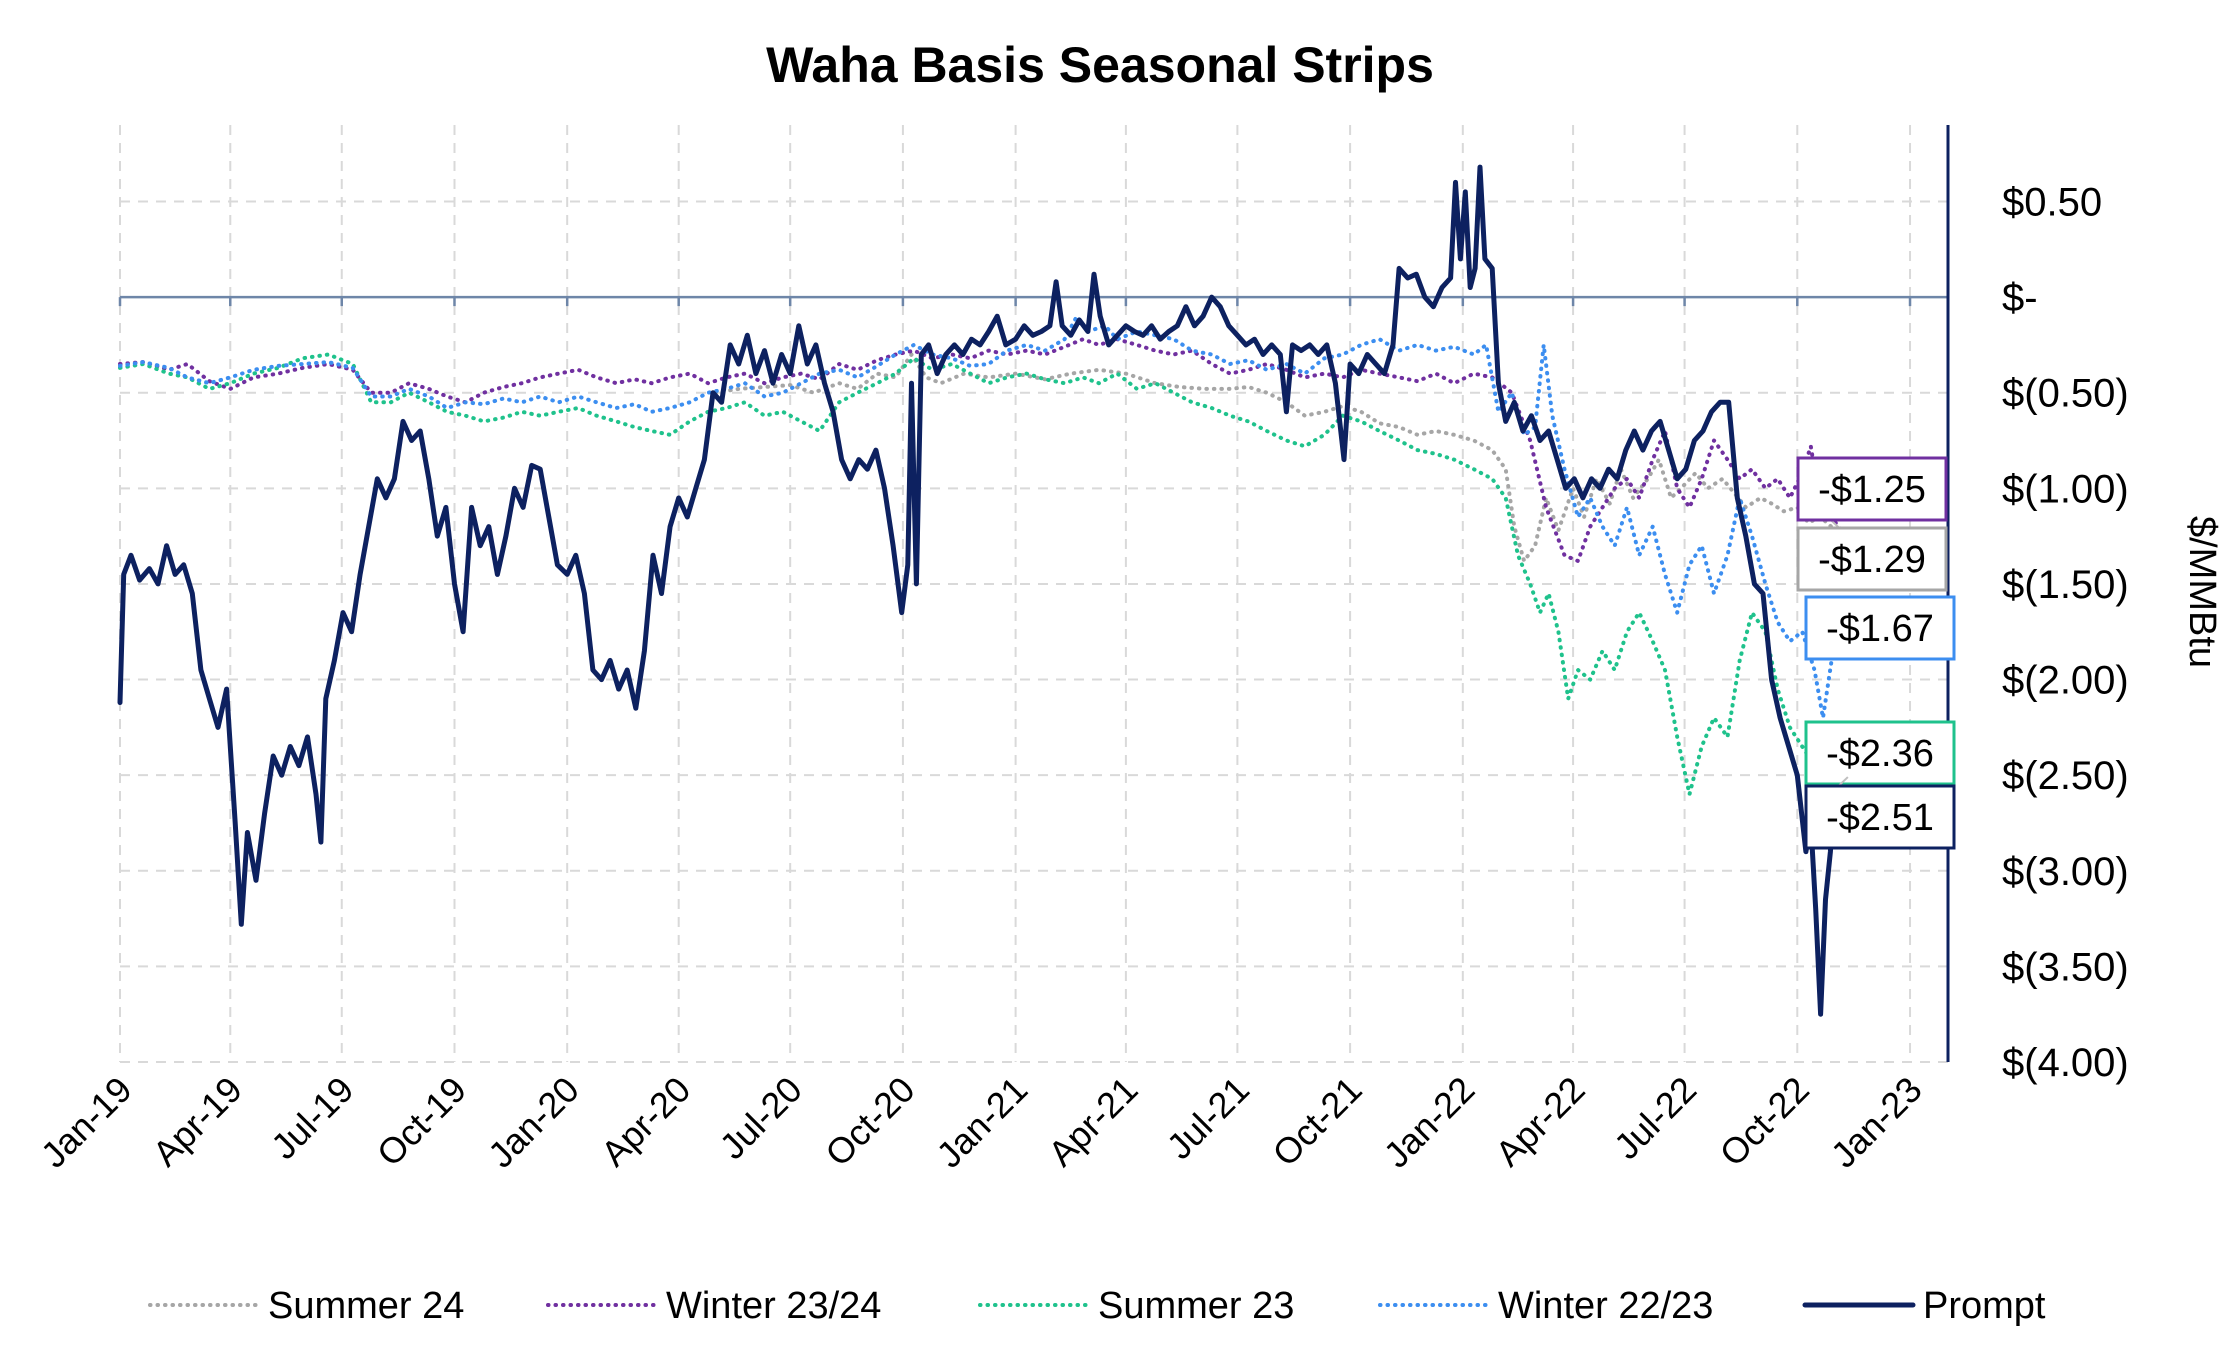 The image size is (2220, 1350). I want to click on y-axis-label: $/MMBtu, so click(2200, 592).